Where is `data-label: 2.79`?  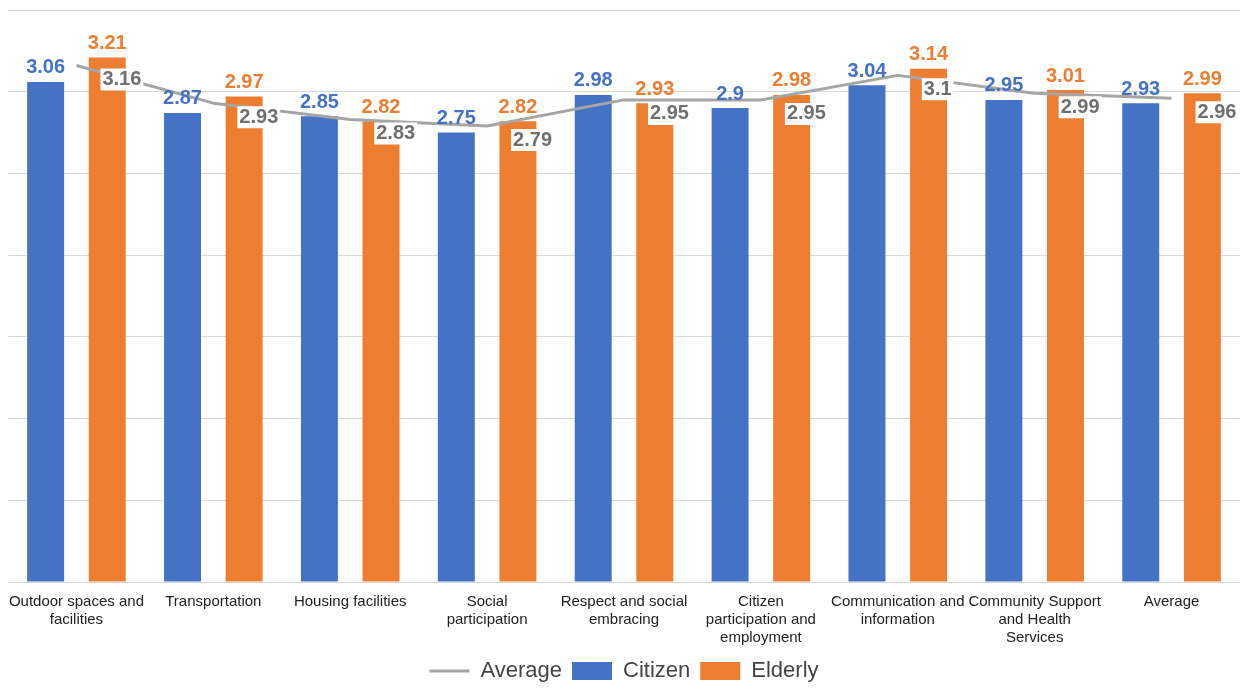 data-label: 2.79 is located at coordinates (533, 138).